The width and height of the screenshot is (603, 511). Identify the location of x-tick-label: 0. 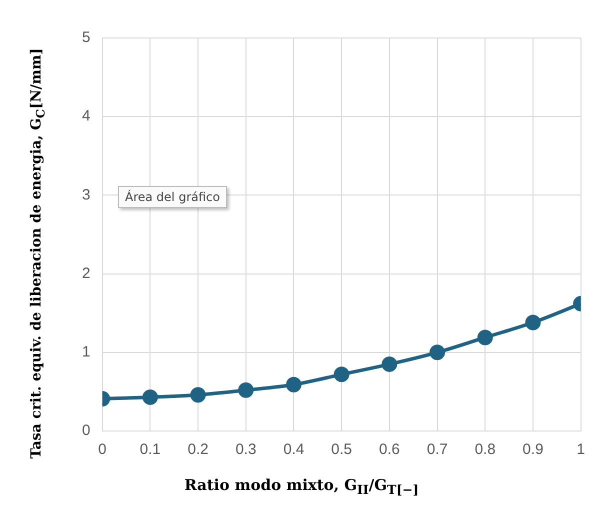
(102, 449).